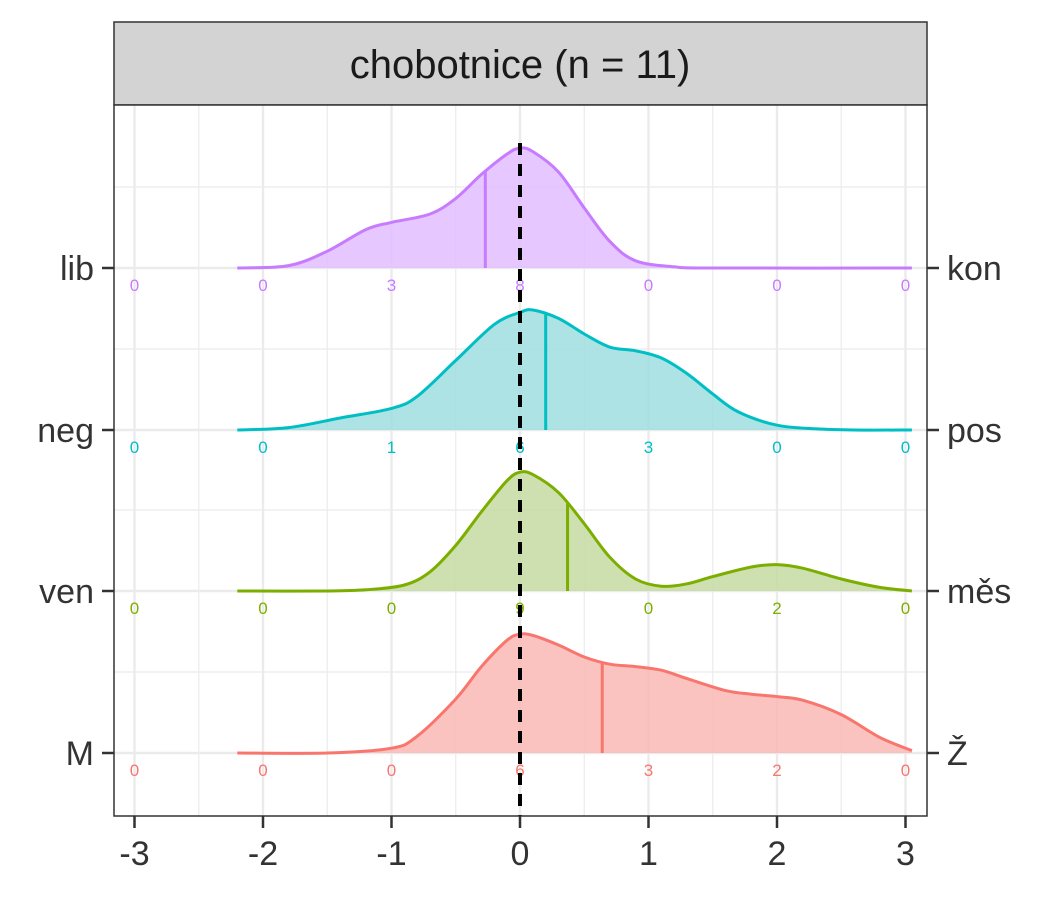 Image resolution: width=1050 pixels, height=900 pixels. What do you see at coordinates (648, 854) in the screenshot?
I see `x-tick-label: 1` at bounding box center [648, 854].